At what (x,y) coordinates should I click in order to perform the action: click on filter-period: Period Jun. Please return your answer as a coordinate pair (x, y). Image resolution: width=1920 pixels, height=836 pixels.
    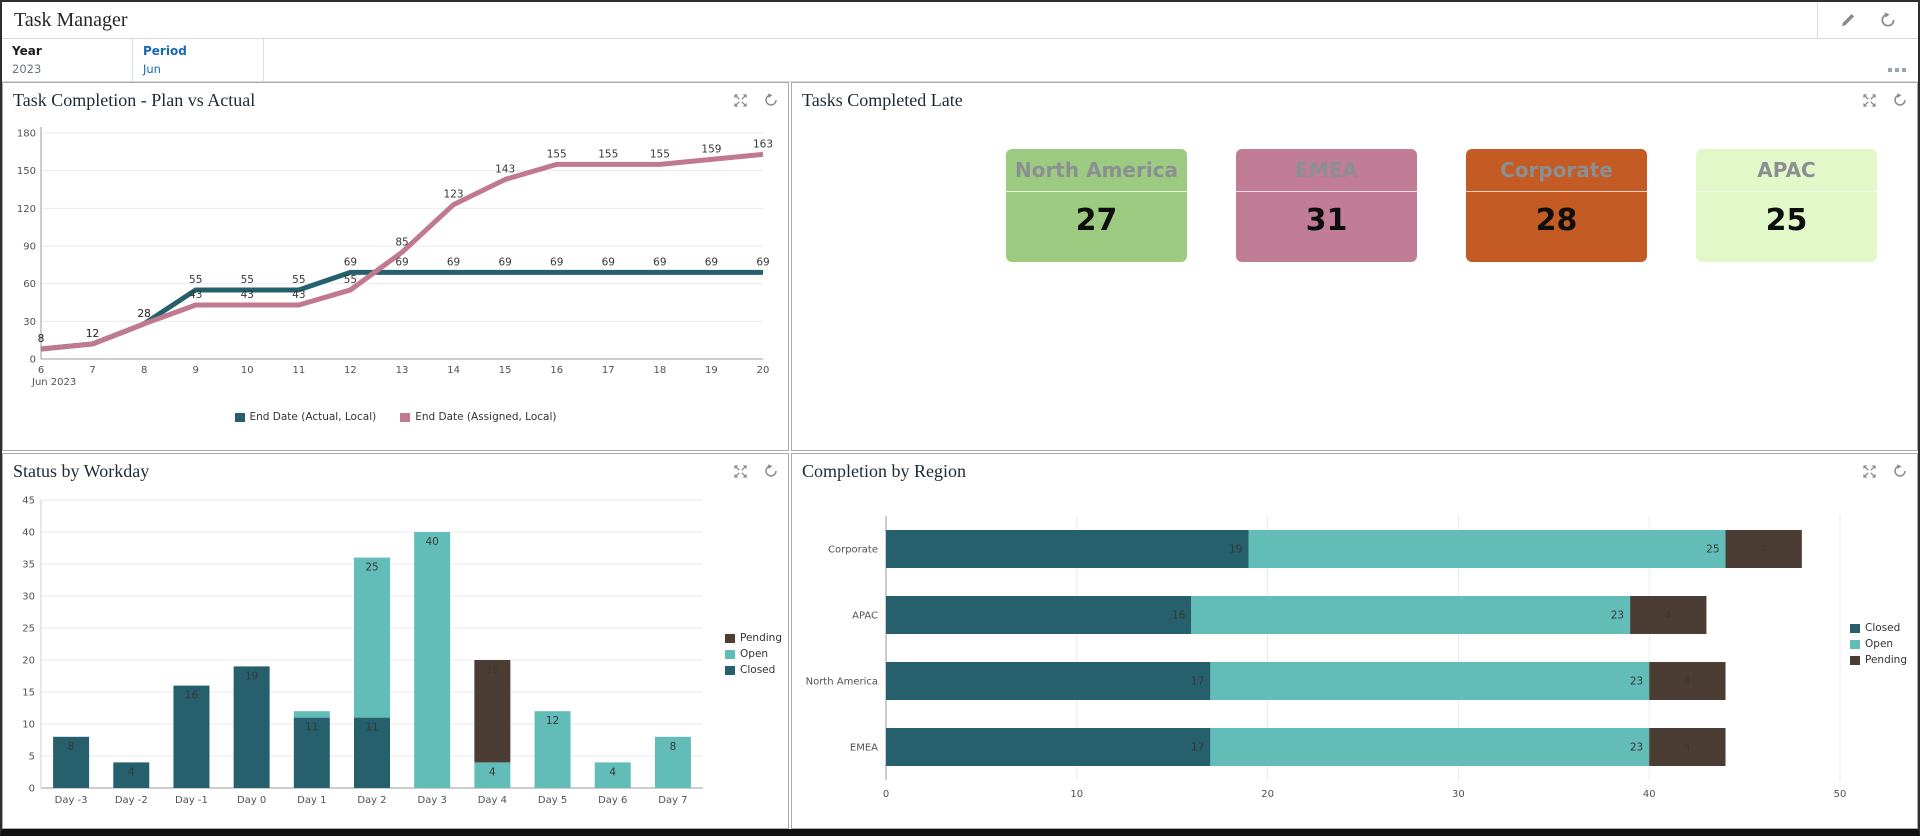
    Looking at the image, I should click on (198, 60).